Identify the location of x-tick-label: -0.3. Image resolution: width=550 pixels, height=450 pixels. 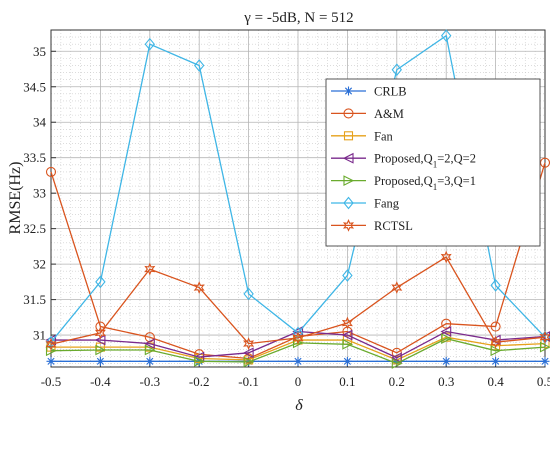
(150, 381).